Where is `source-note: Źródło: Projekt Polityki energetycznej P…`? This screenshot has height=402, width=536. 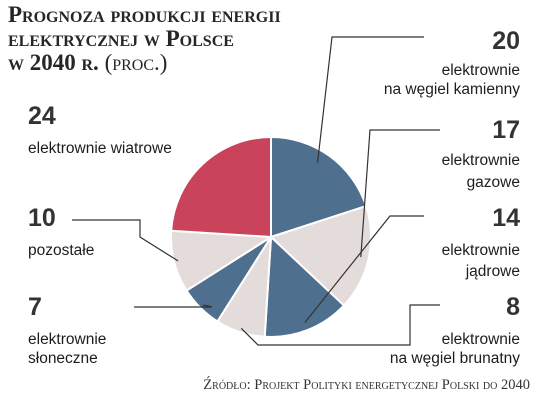 source-note: Źródło: Projekt Polityki energetycznej P… is located at coordinates (366, 385).